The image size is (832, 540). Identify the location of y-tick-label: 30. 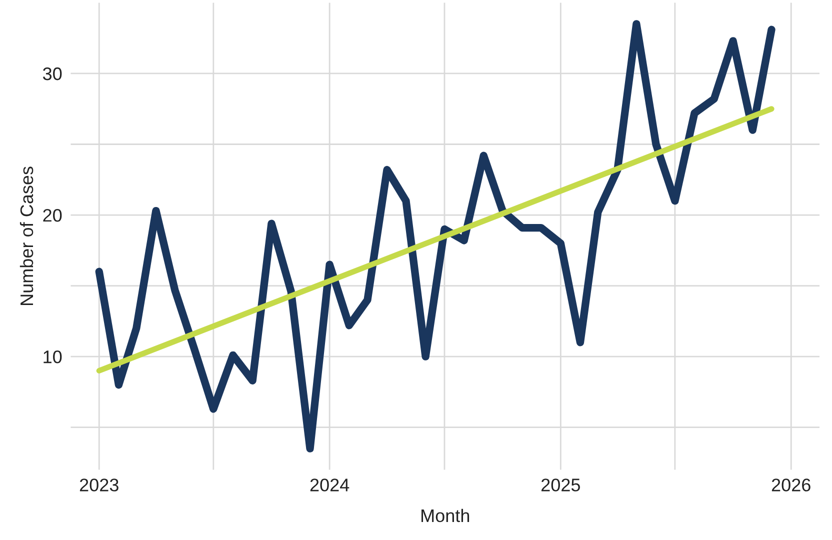
(52, 73).